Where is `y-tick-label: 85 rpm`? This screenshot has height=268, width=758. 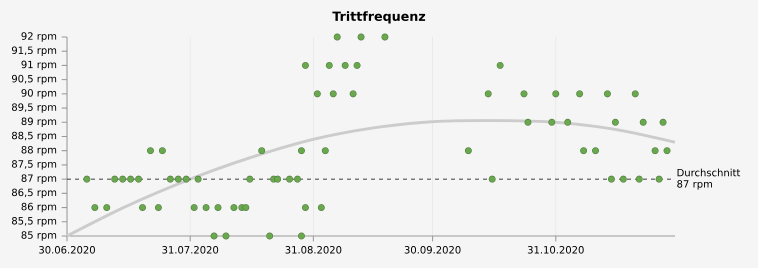 y-tick-label: 85 rpm is located at coordinates (39, 236).